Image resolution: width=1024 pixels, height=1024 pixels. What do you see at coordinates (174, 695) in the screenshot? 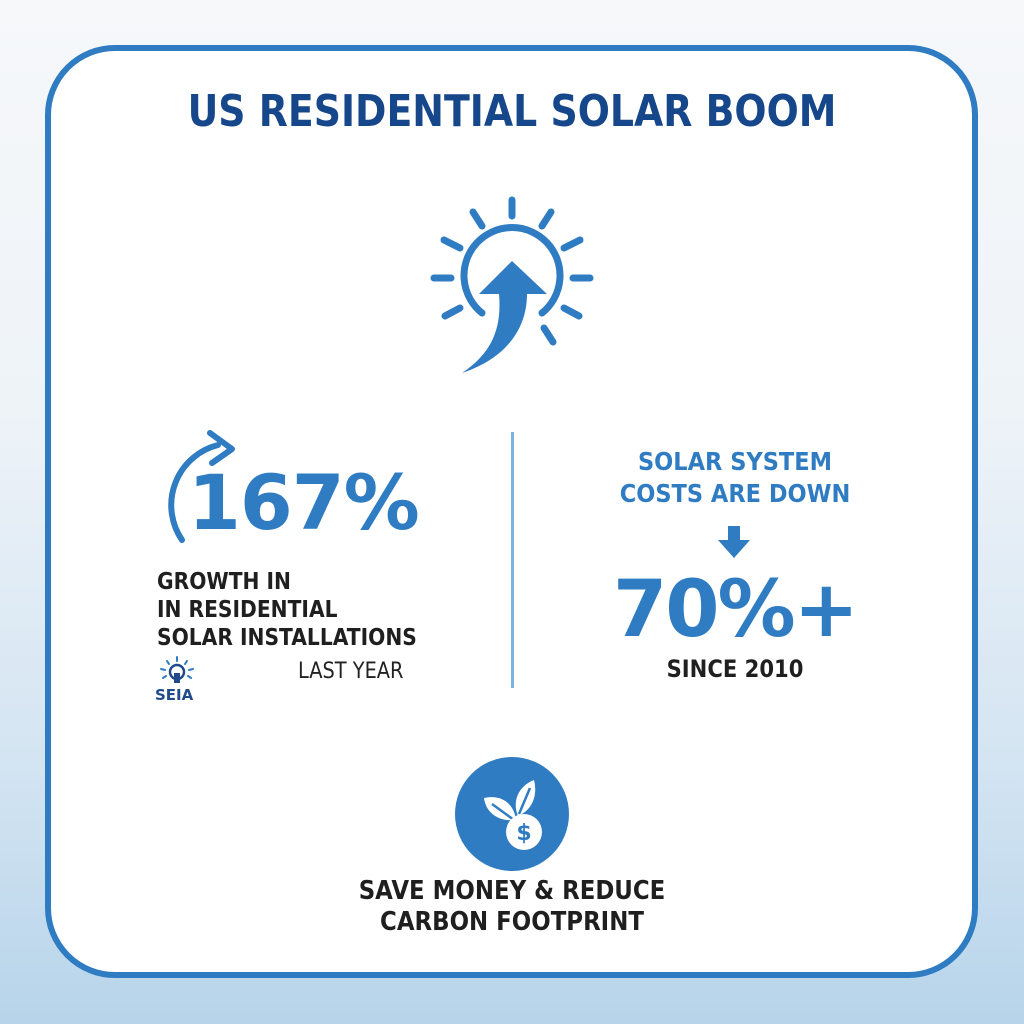
I see `seia-logo-text: SEIA` at bounding box center [174, 695].